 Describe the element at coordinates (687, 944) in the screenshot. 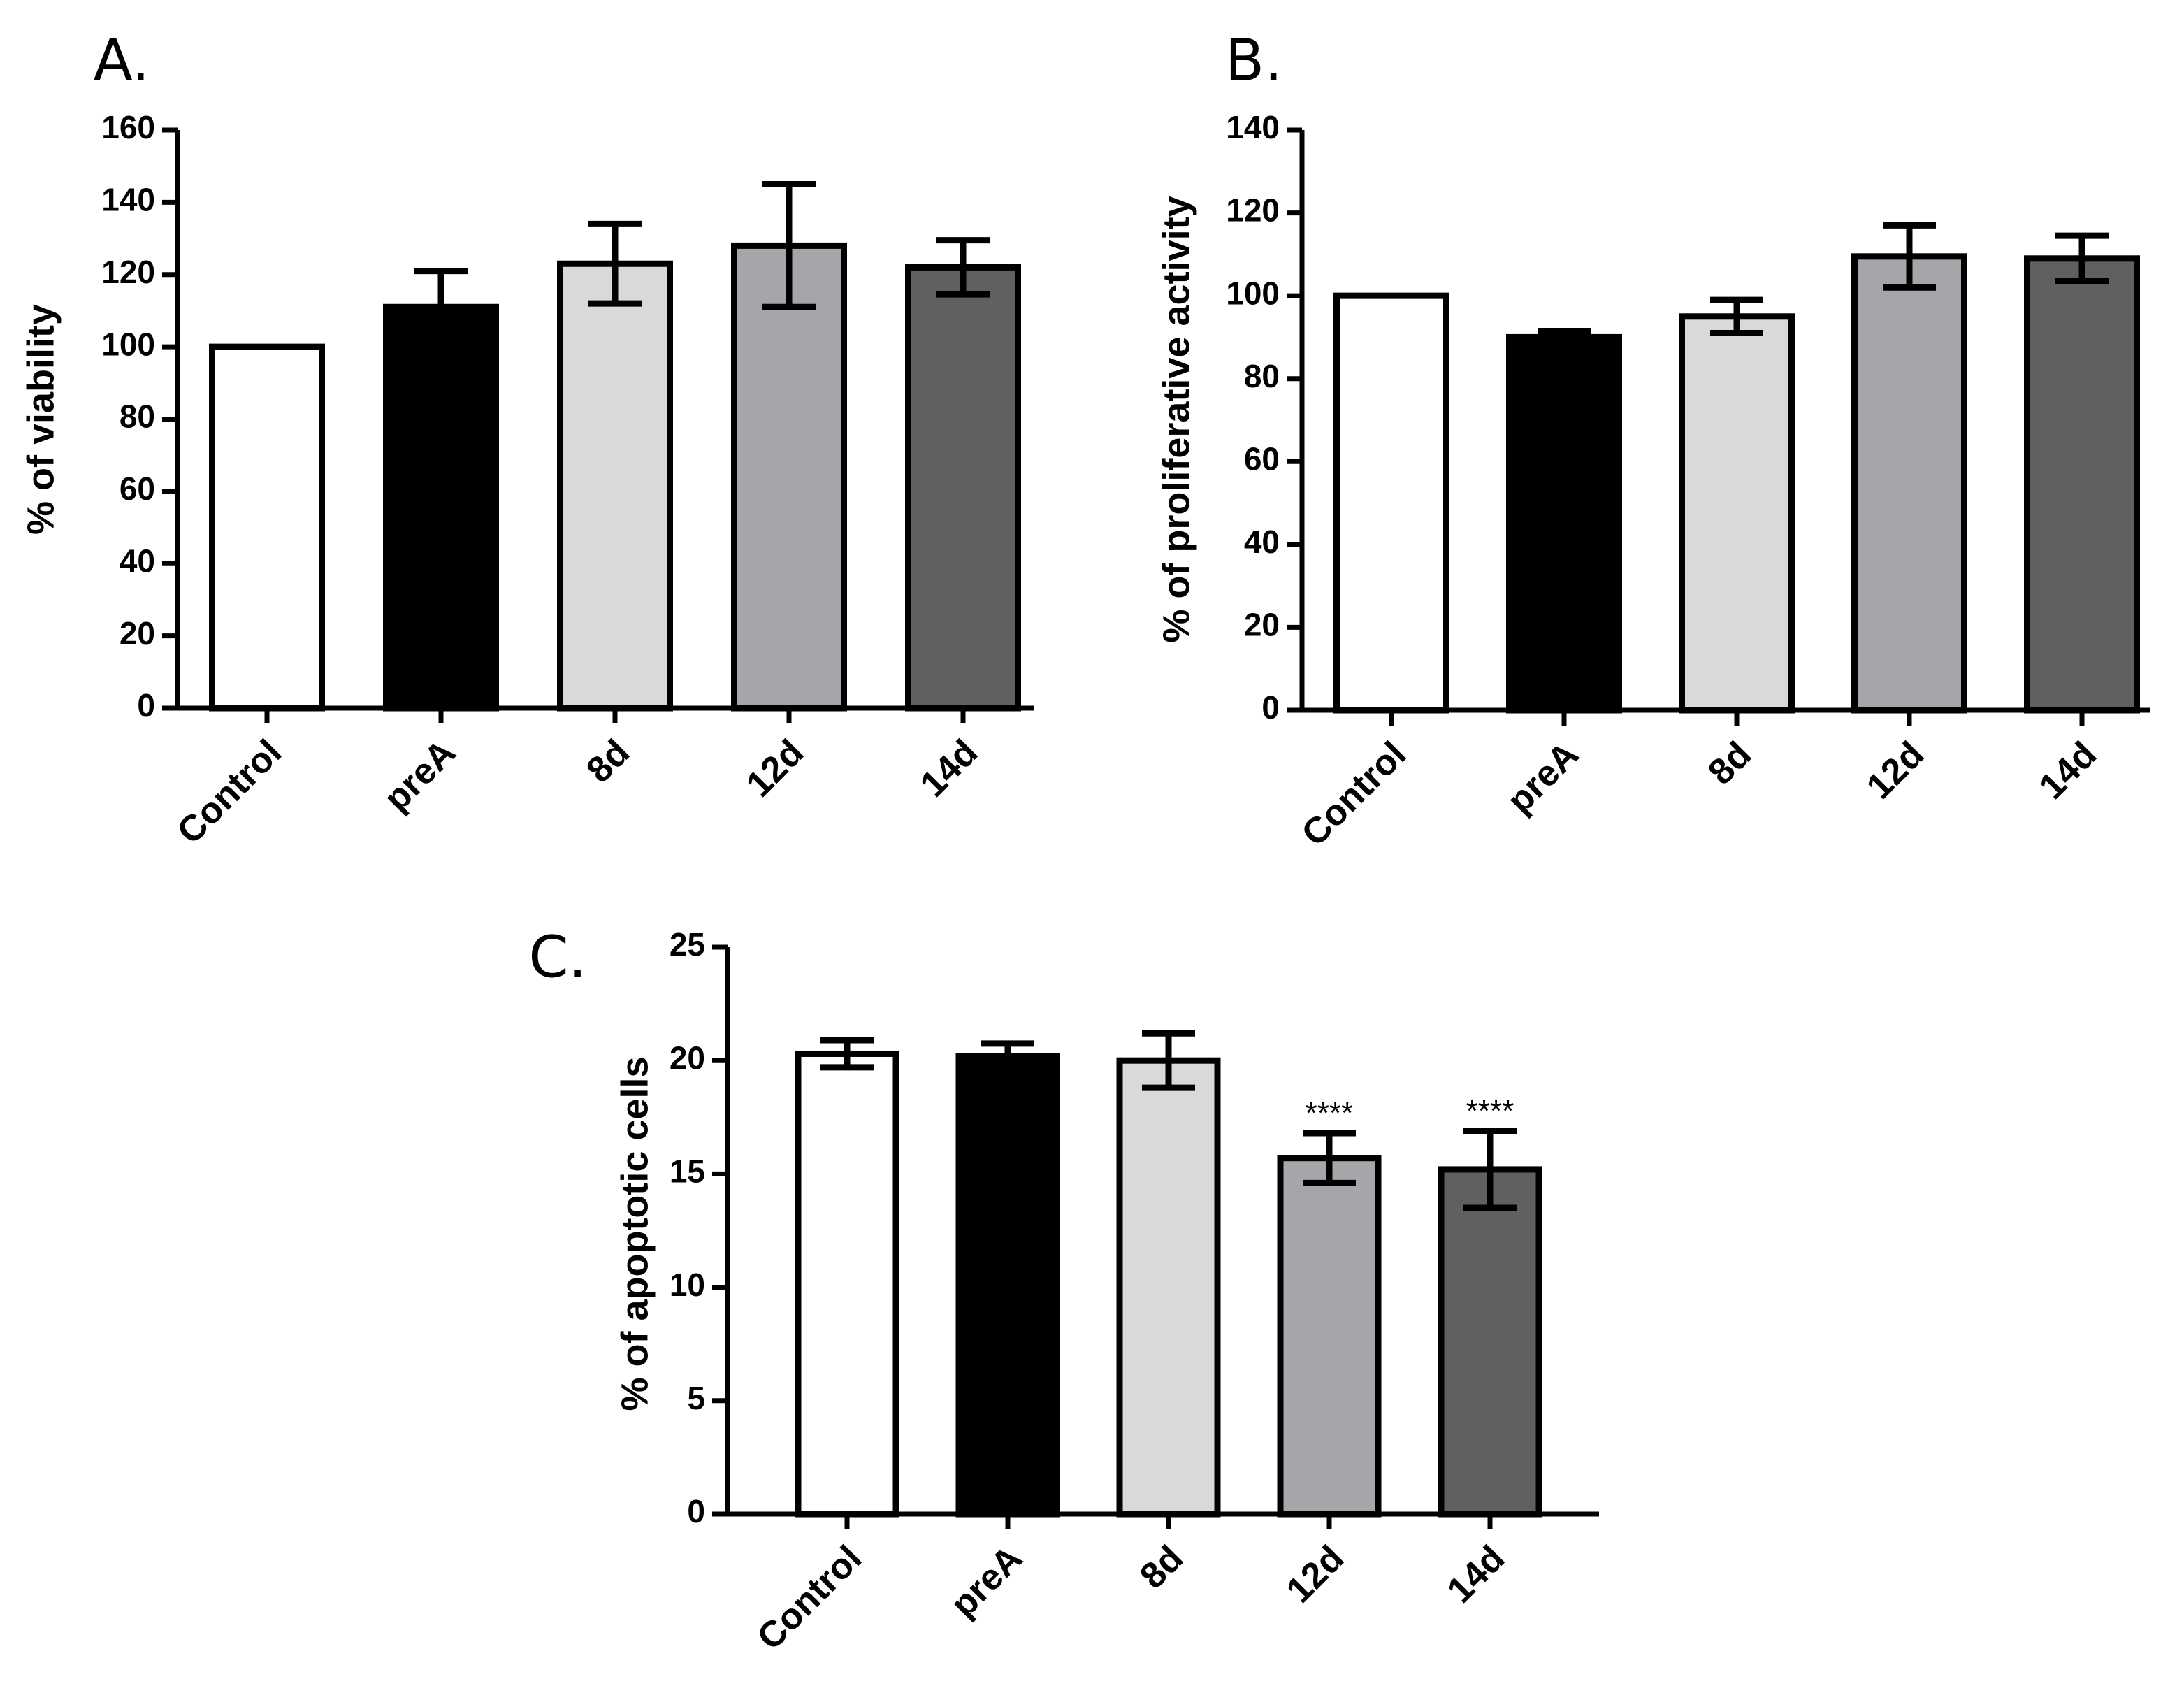

I see `y-tick-label: 25` at that location.